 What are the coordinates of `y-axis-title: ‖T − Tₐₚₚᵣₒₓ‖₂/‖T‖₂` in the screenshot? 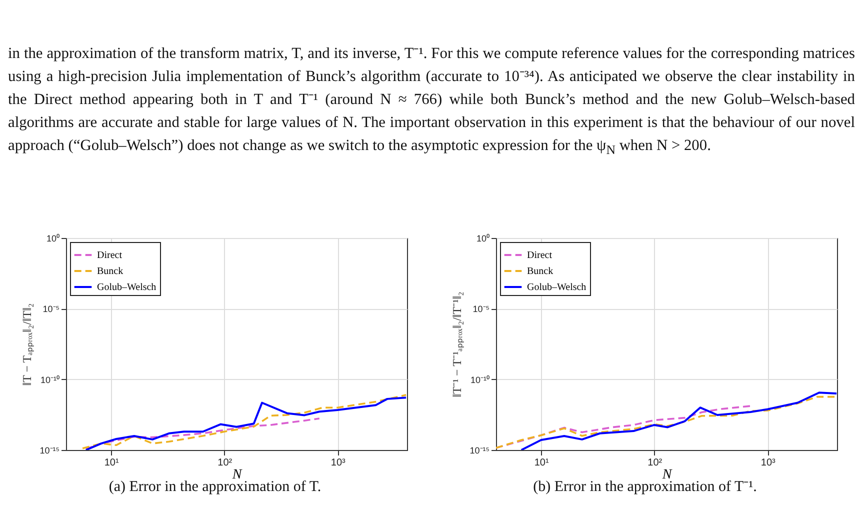 It's located at (27, 344).